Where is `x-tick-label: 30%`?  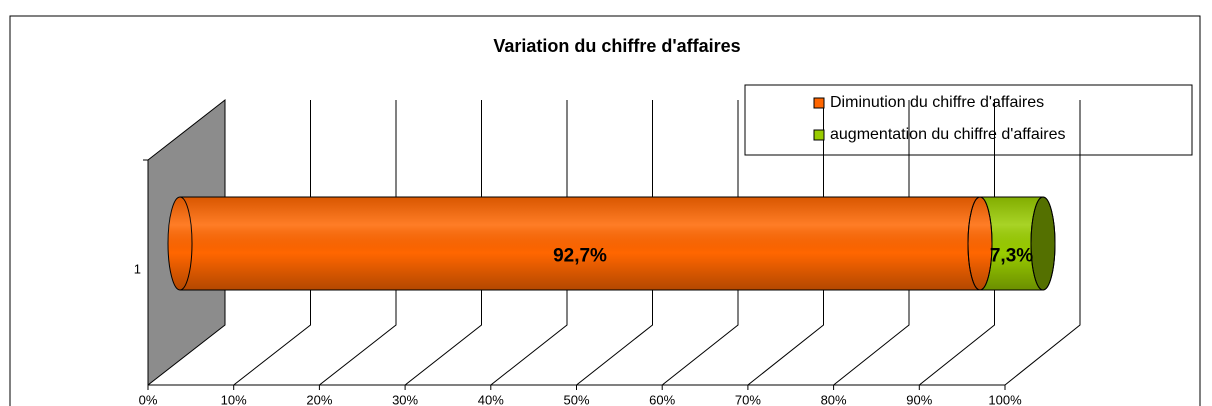
x-tick-label: 30% is located at coordinates (405, 399).